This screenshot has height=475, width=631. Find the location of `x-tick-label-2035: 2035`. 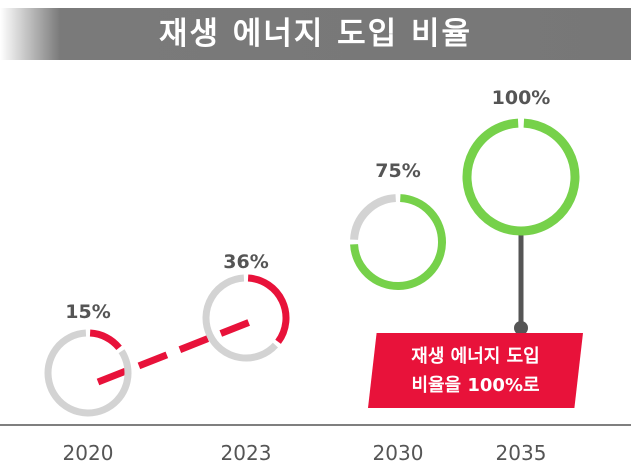

x-tick-label-2035: 2035 is located at coordinates (521, 453).